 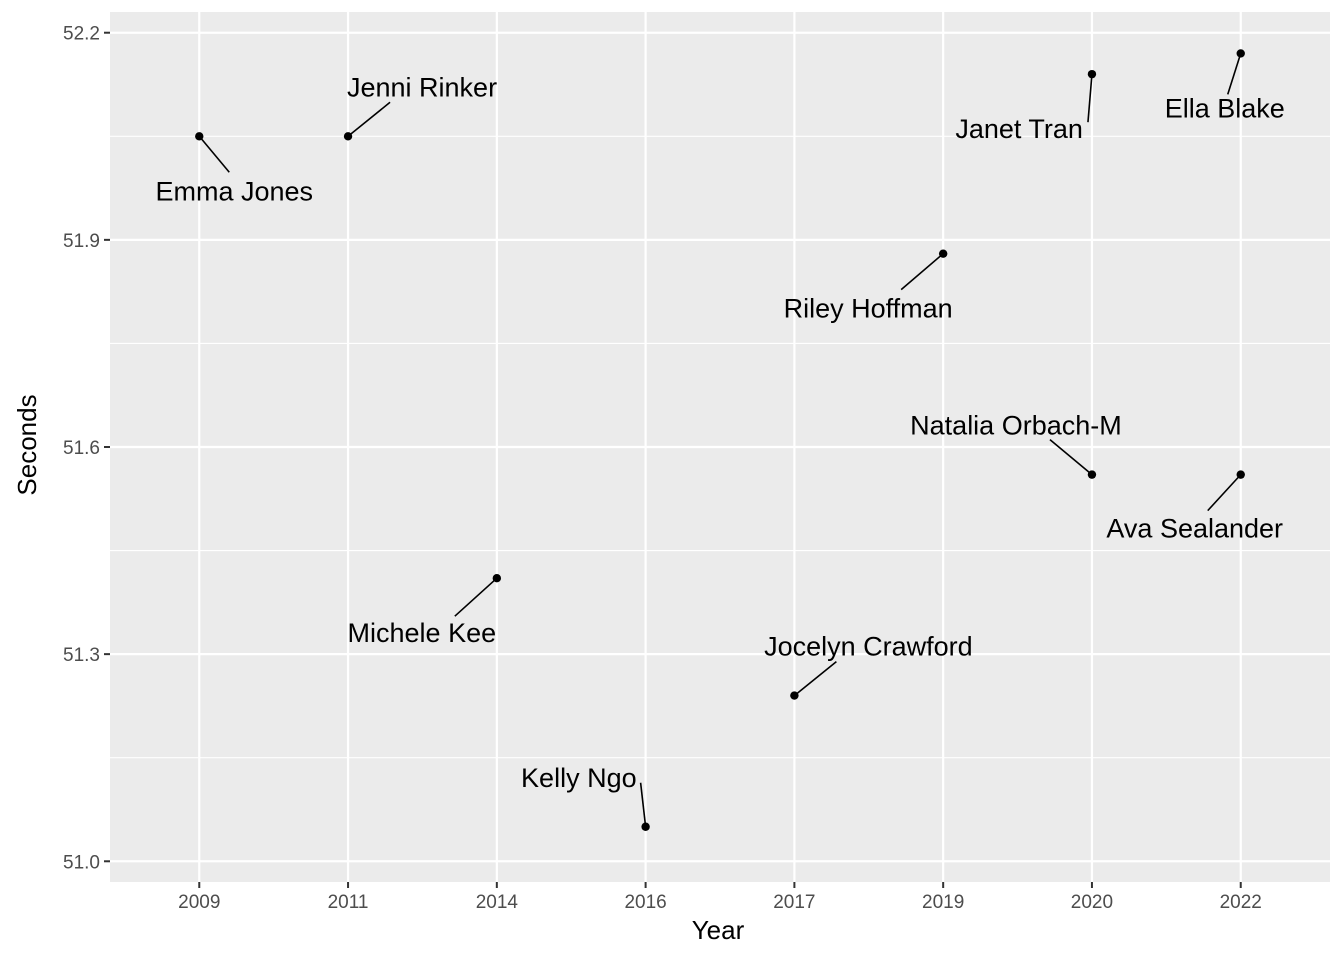 What do you see at coordinates (234, 191) in the screenshot?
I see `point-label: Emma Jones` at bounding box center [234, 191].